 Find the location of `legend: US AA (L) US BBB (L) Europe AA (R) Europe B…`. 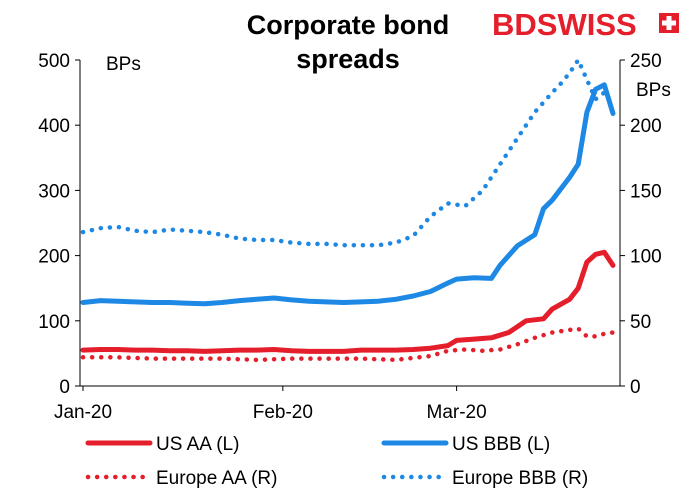

legend: US AA (L) US BBB (L) Europe AA (R) Europe B… is located at coordinates (336, 461).